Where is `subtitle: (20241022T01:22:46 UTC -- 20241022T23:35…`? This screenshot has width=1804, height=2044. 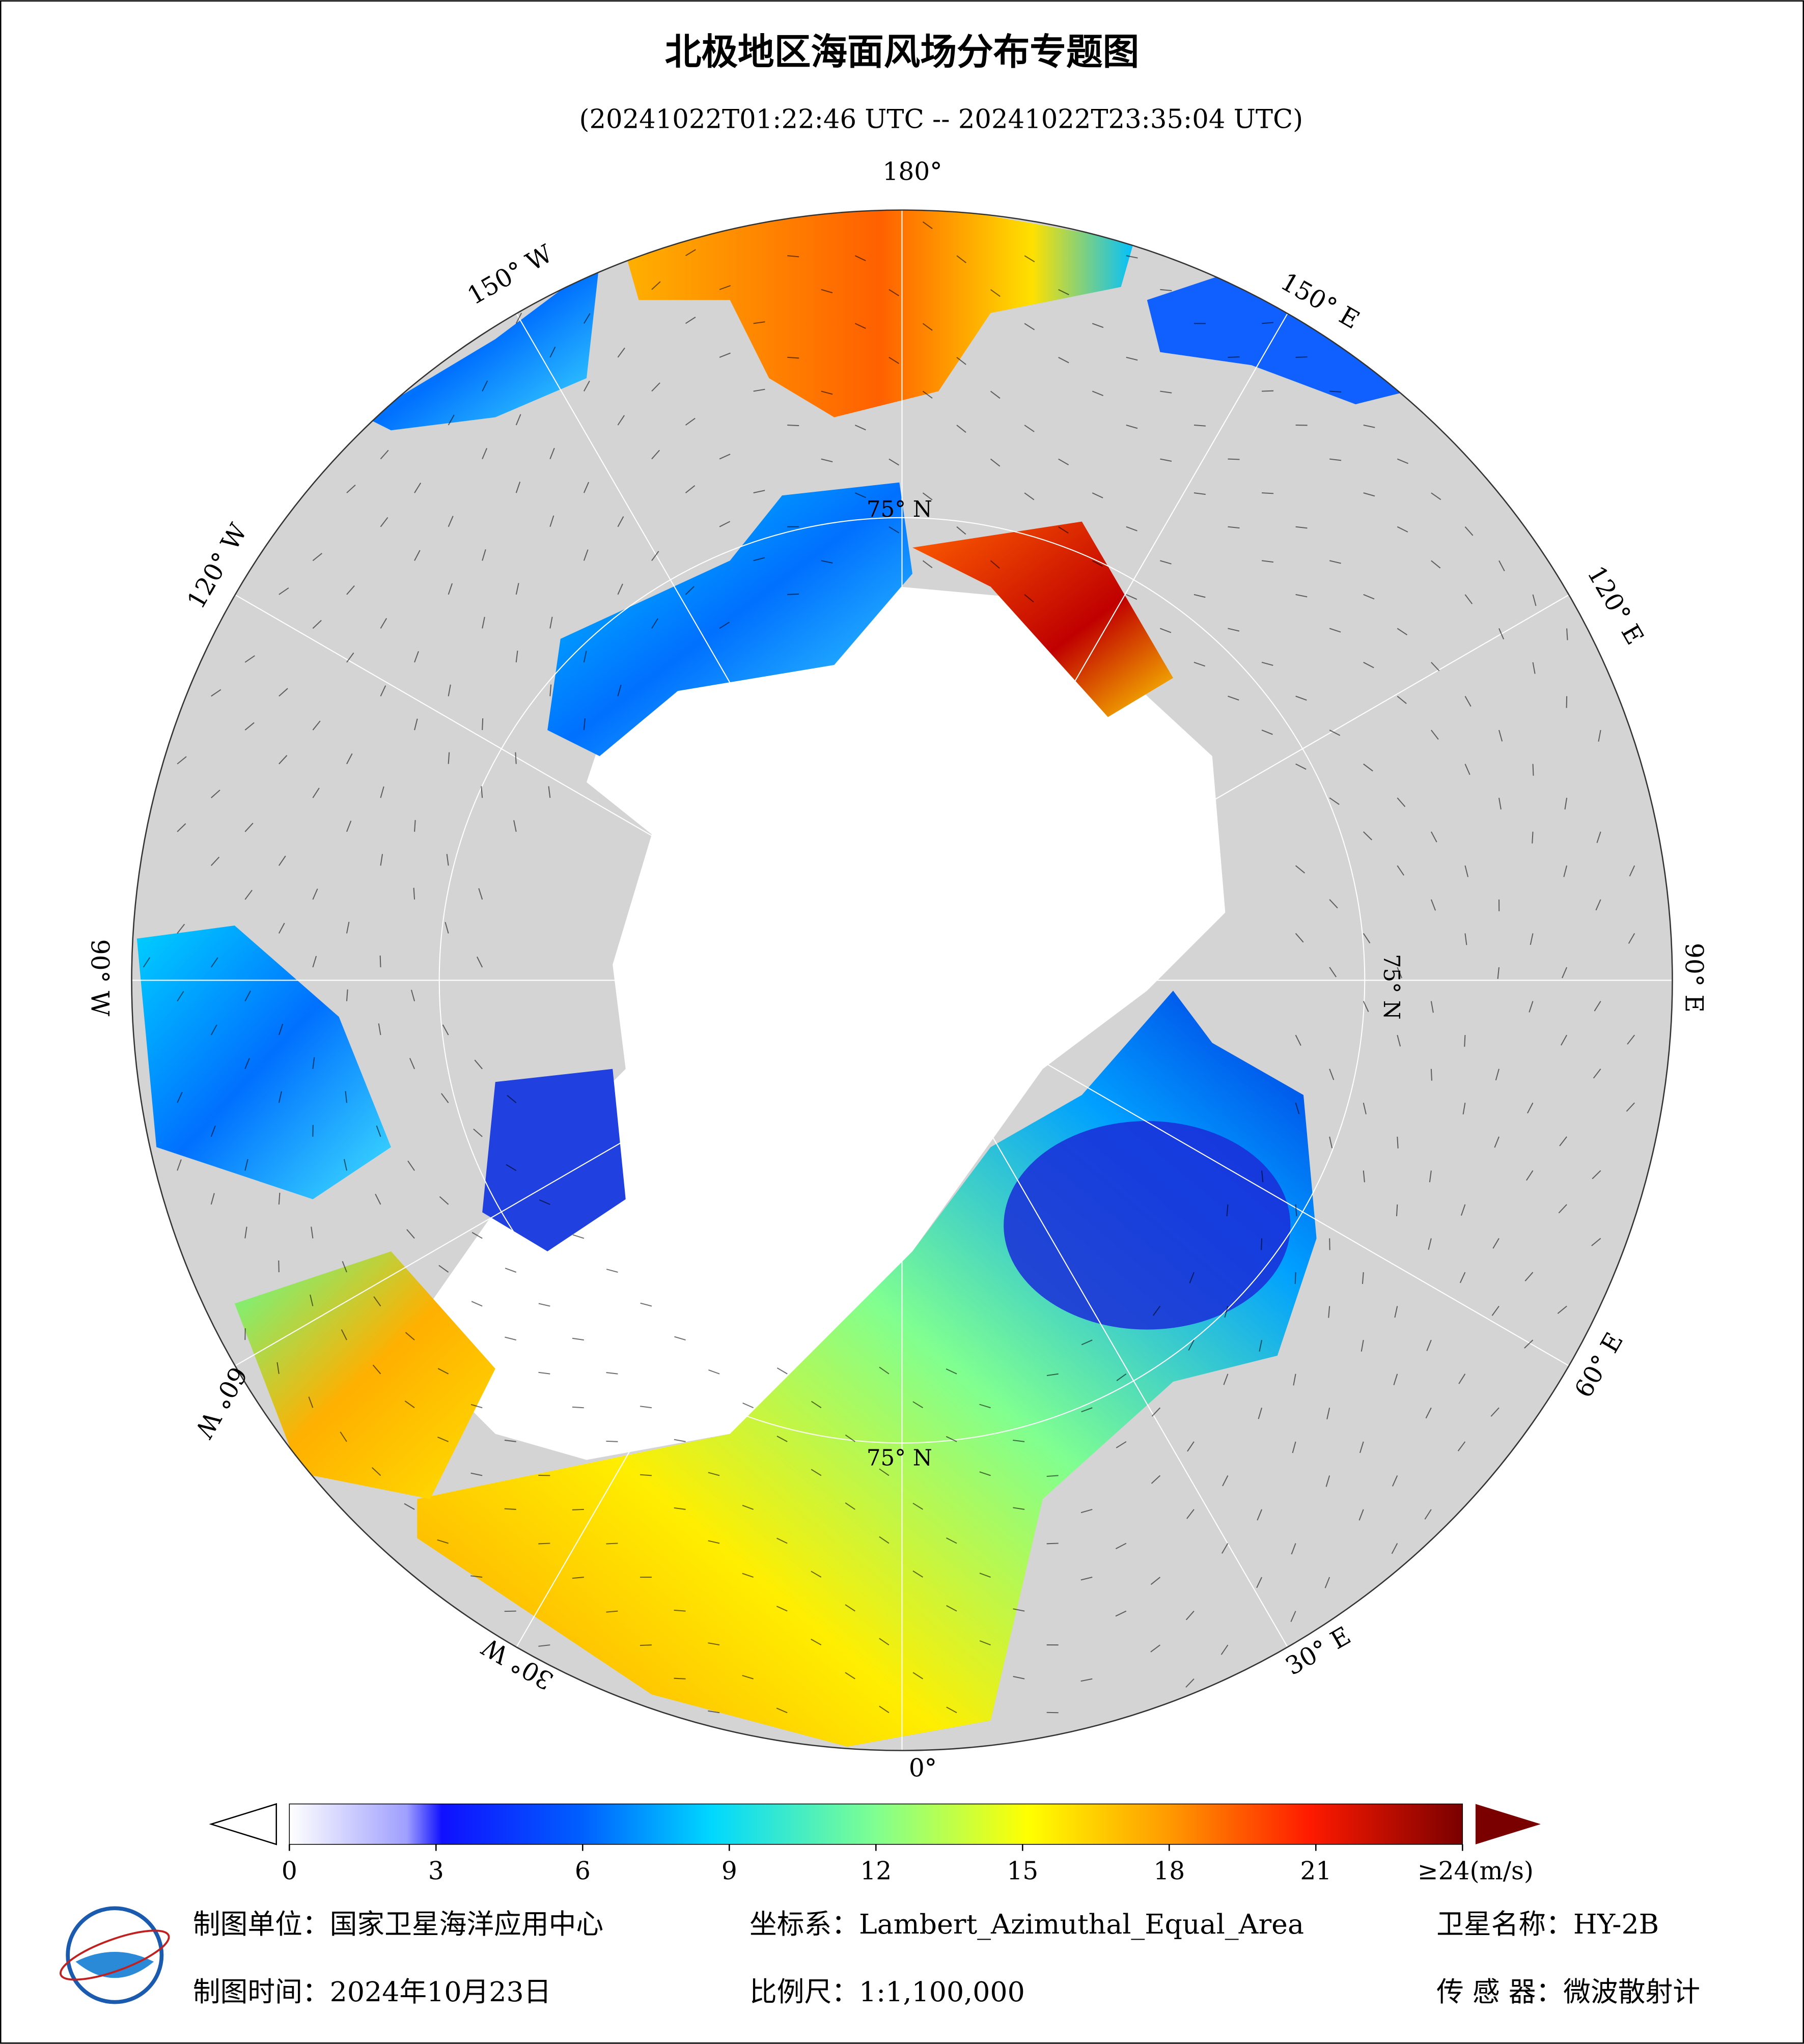 subtitle: (20241022T01:22:46 UTC -- 20241022T23:35… is located at coordinates (941, 119).